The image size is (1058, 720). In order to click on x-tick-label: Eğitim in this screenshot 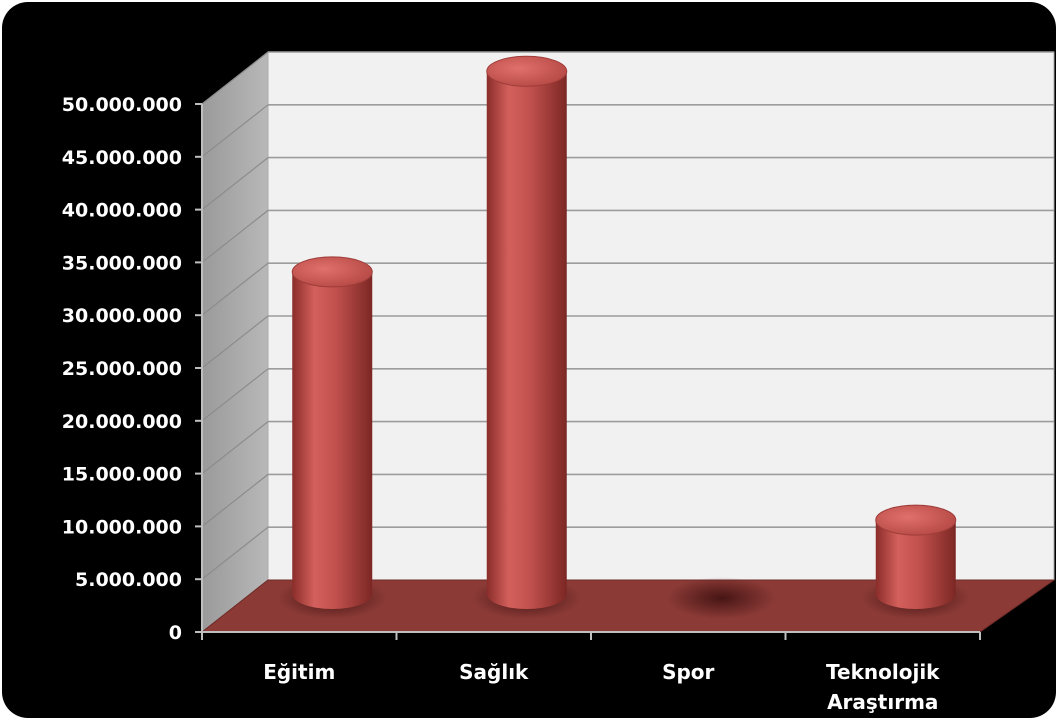, I will do `click(299, 672)`.